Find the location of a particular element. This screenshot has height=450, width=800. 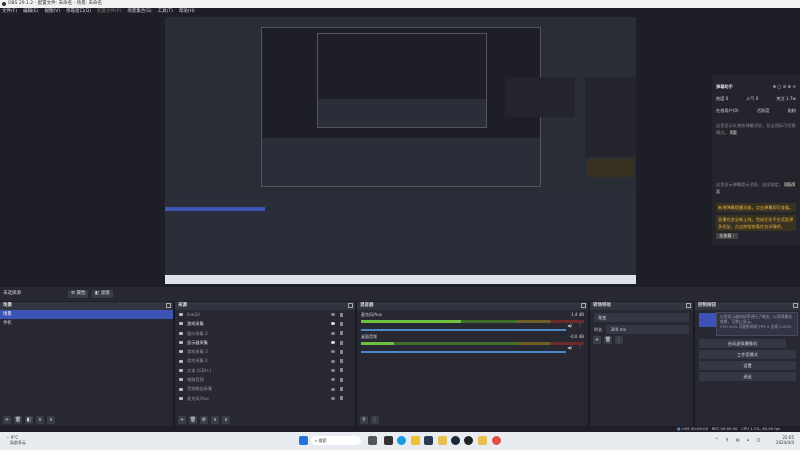

source-item: 麦克风/Aux is located at coordinates (265, 398).